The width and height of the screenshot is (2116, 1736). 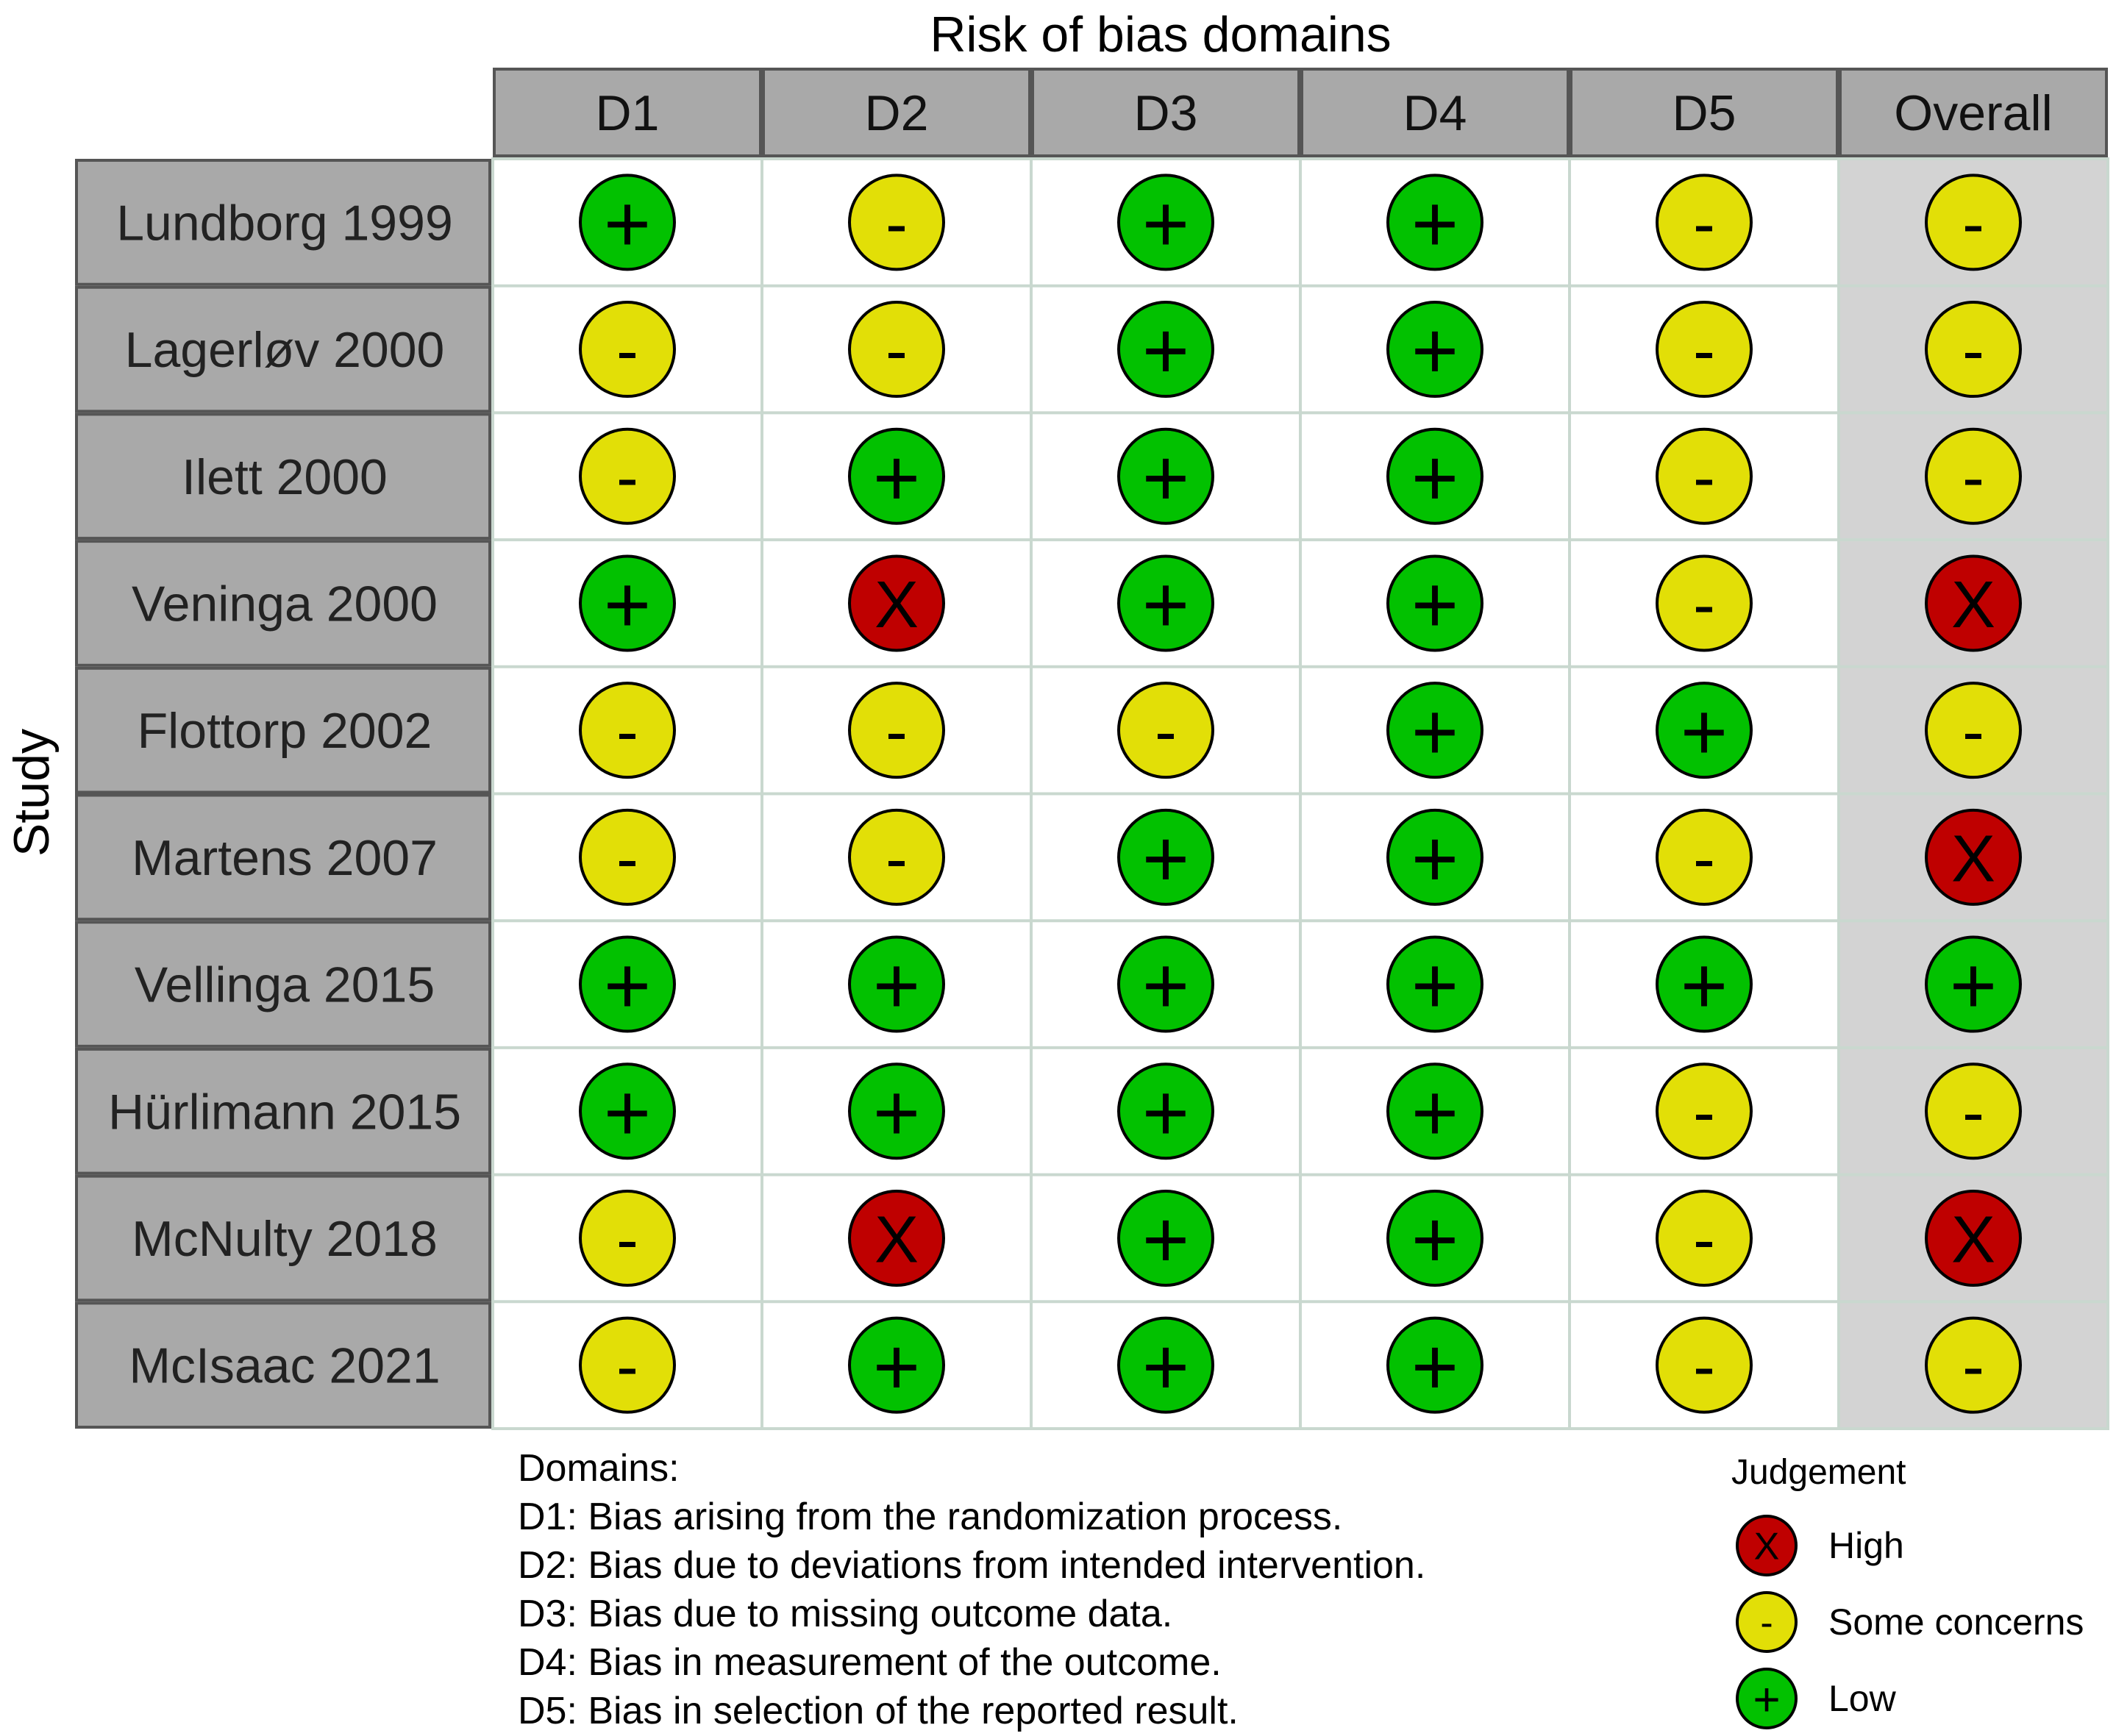 I want to click on study-label: Flottorp 2002, so click(x=285, y=731).